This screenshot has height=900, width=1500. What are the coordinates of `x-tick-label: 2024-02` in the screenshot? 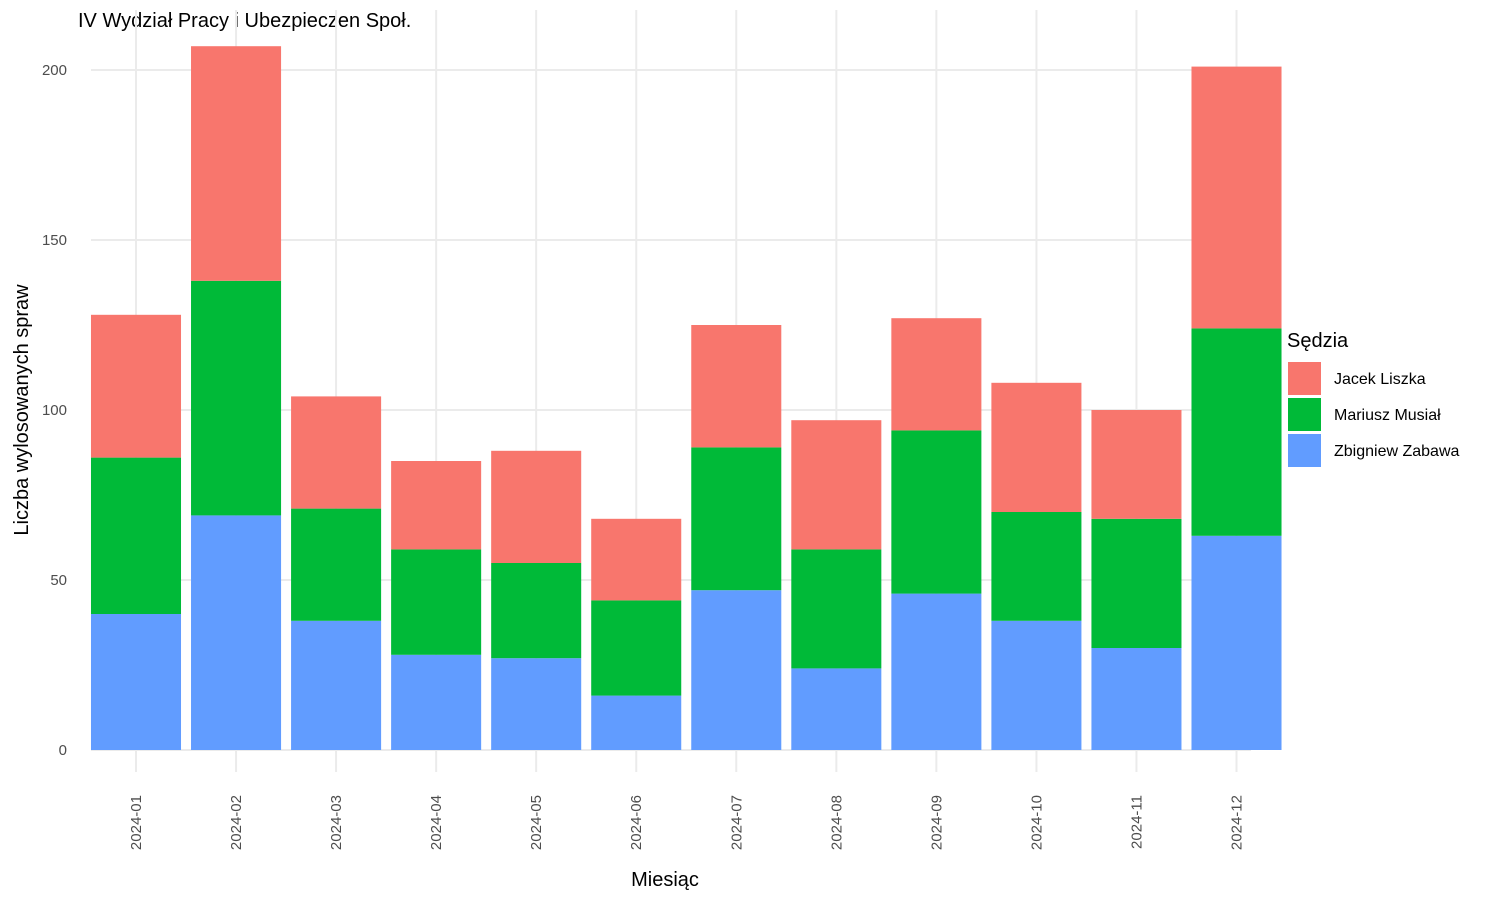 It's located at (236, 822).